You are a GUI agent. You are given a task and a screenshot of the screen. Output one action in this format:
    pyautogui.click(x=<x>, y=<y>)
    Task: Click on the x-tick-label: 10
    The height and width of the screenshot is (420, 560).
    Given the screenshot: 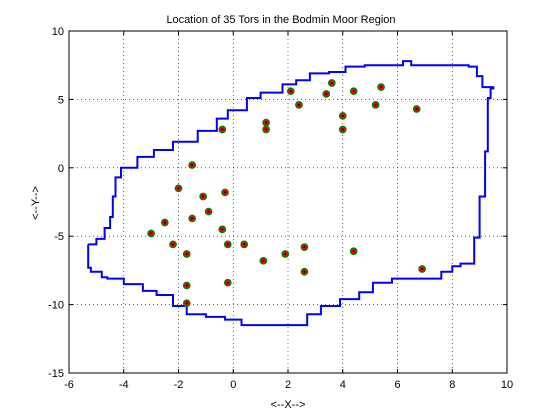 What is the action you would take?
    pyautogui.click(x=507, y=385)
    